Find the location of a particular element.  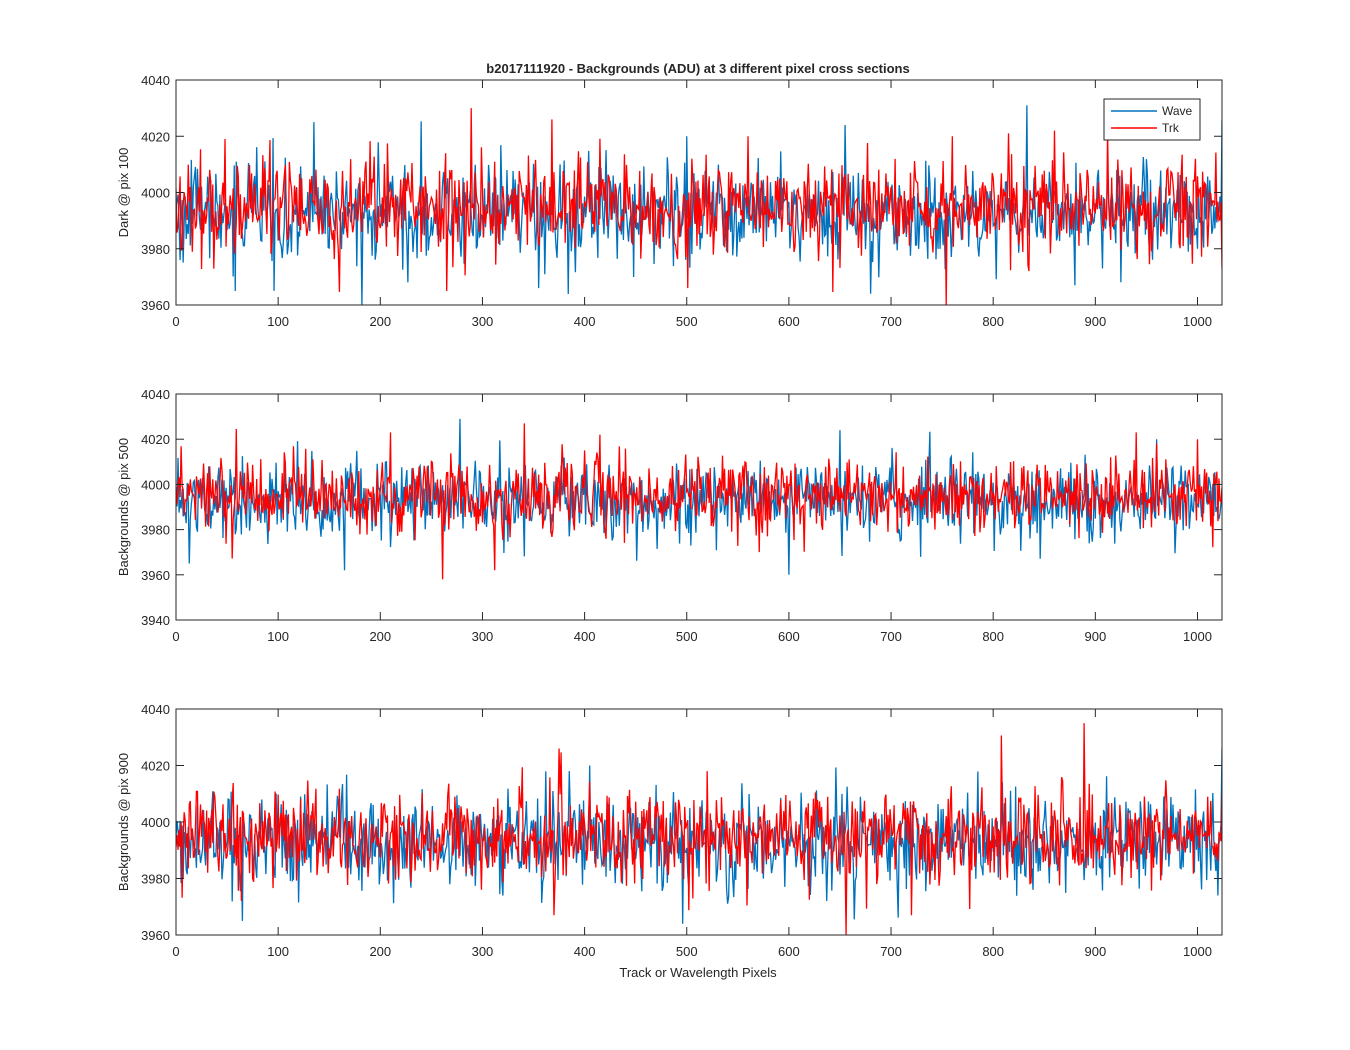

y-axis-label-2: Backgrounds @ pix 500 is located at coordinates (123, 507).